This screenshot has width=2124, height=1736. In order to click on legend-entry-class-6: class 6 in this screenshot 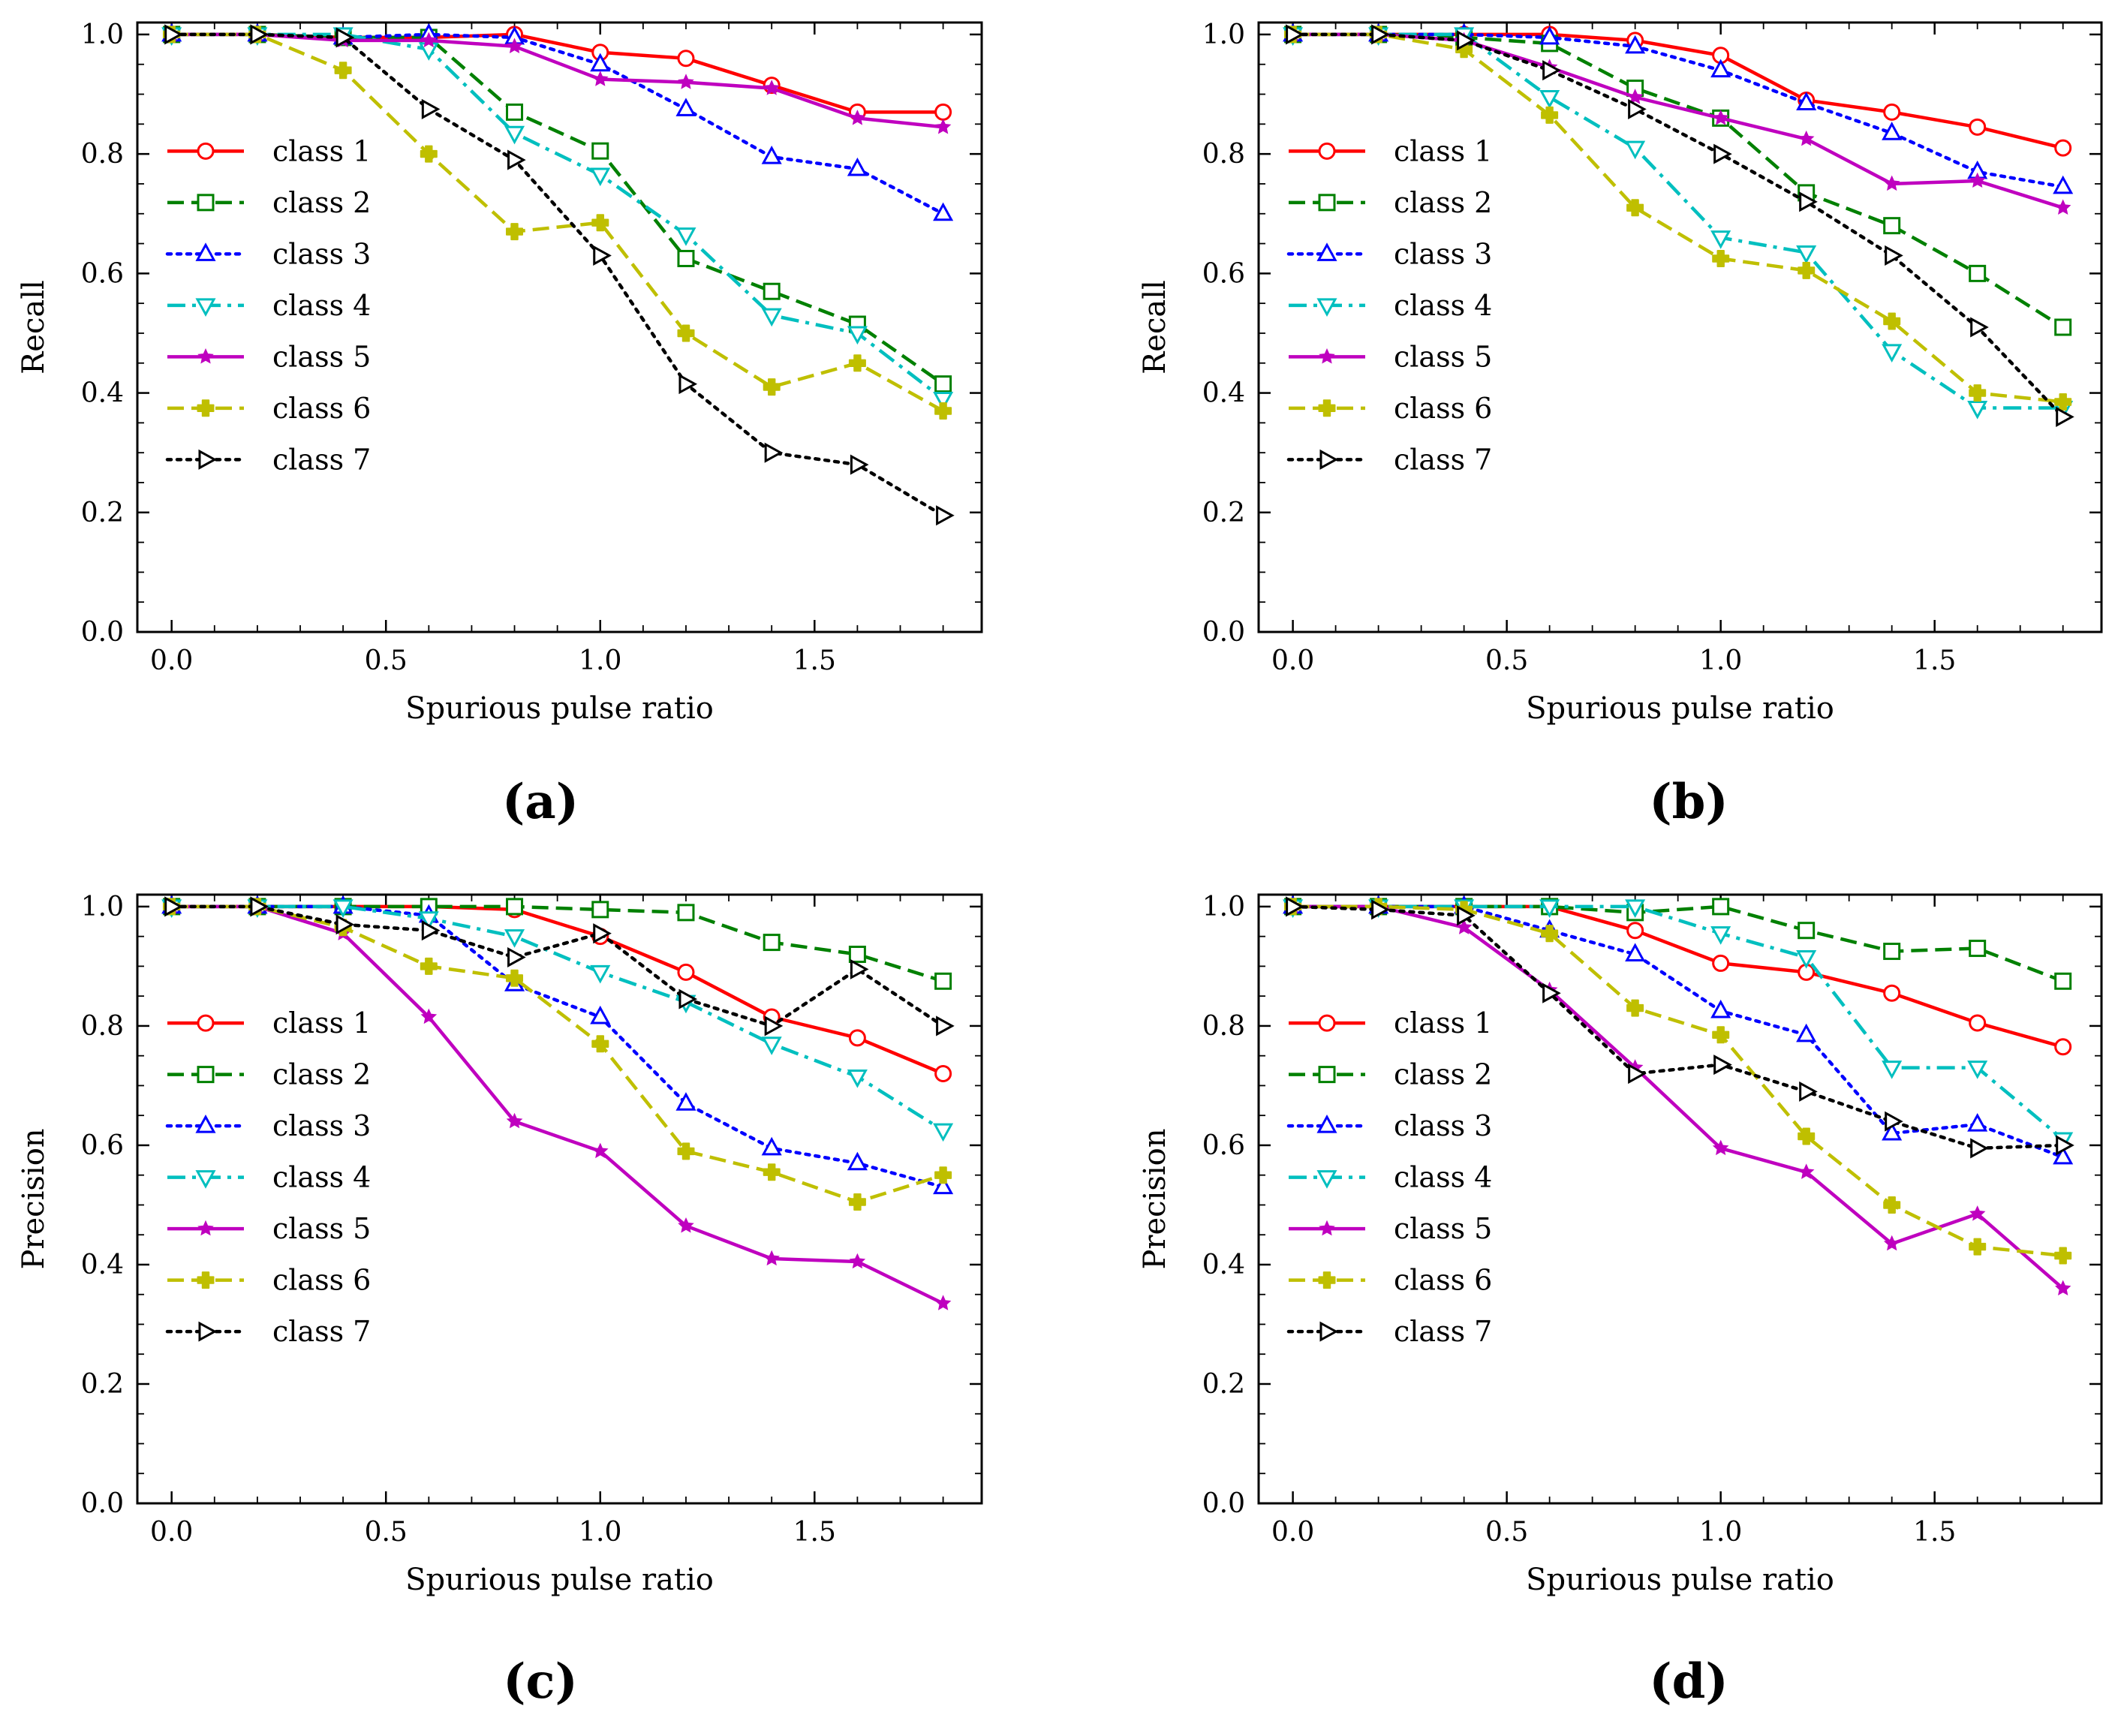, I will do `click(269, 409)`.